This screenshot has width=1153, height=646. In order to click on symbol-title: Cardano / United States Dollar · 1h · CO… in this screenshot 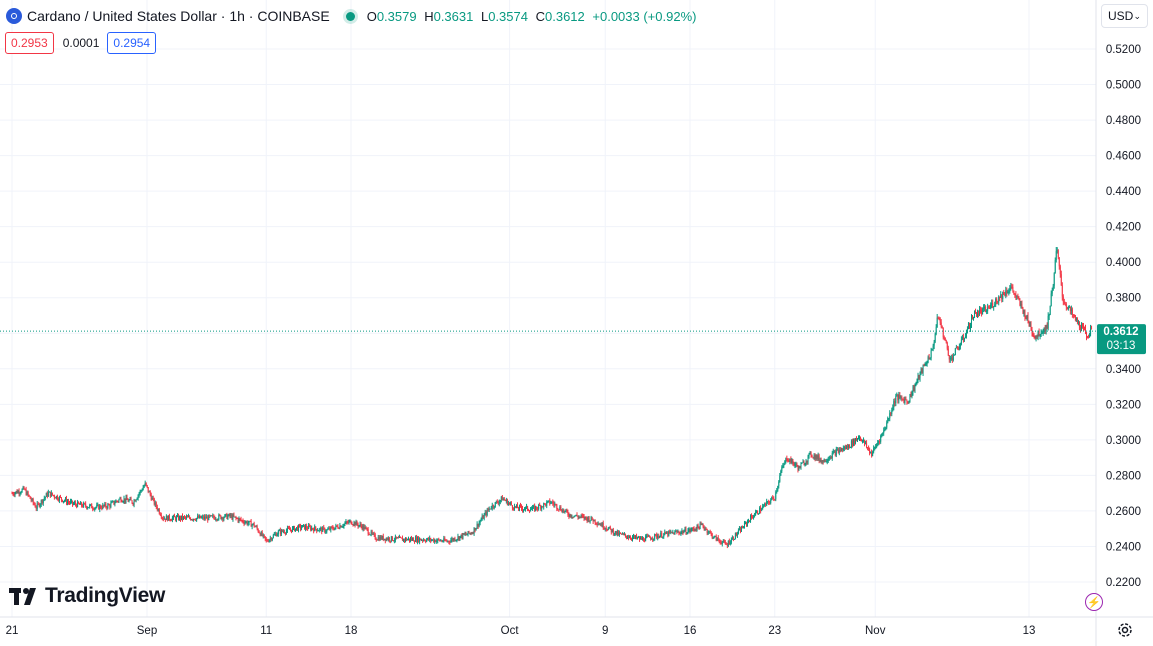, I will do `click(178, 16)`.